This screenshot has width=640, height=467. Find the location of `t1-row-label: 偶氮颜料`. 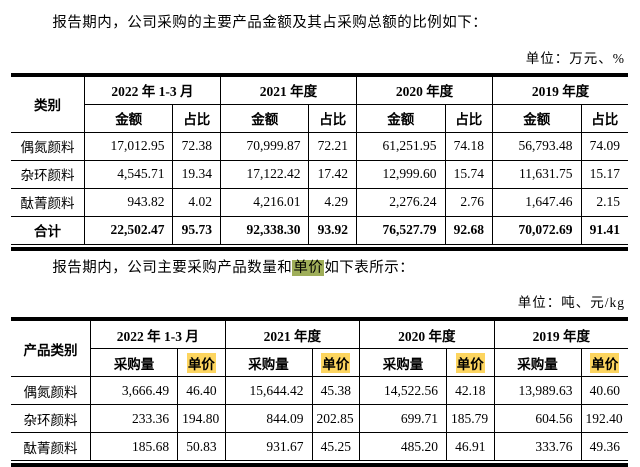

t1-row-label: 偶氮颜料 is located at coordinates (48, 146).